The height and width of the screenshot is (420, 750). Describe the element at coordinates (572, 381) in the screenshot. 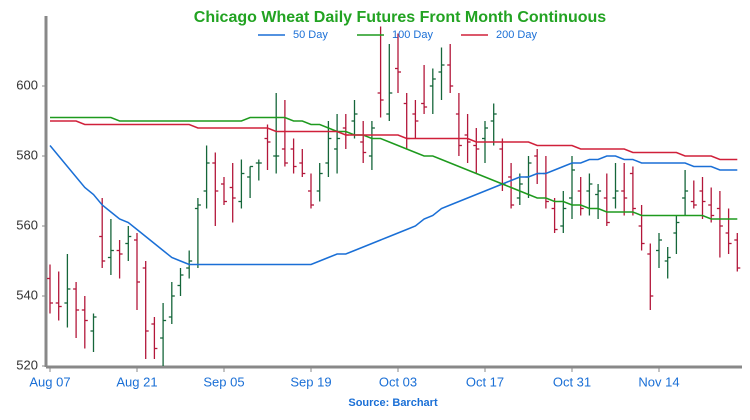

I see `x-tick-label: Oct 31` at that location.